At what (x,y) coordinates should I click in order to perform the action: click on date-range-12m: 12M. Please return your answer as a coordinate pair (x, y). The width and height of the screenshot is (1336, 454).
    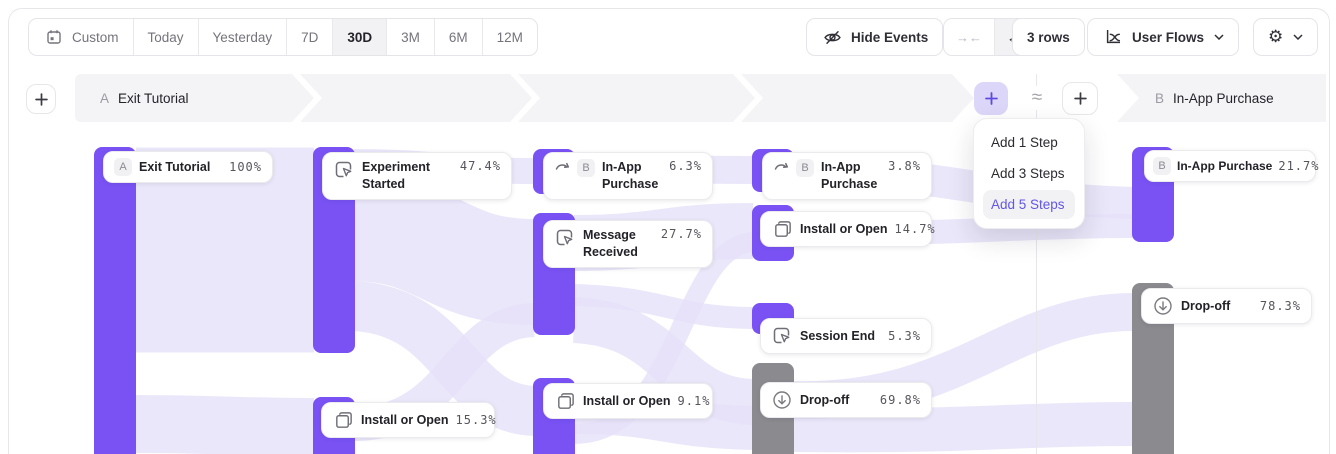
    Looking at the image, I should click on (509, 37).